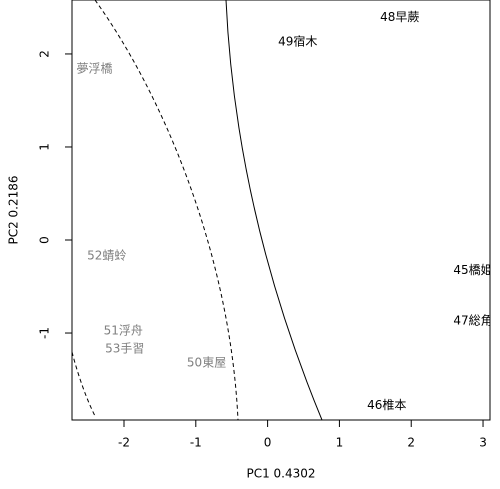 The width and height of the screenshot is (500, 489). Describe the element at coordinates (340, 443) in the screenshot. I see `x-tick-label: 1` at that location.